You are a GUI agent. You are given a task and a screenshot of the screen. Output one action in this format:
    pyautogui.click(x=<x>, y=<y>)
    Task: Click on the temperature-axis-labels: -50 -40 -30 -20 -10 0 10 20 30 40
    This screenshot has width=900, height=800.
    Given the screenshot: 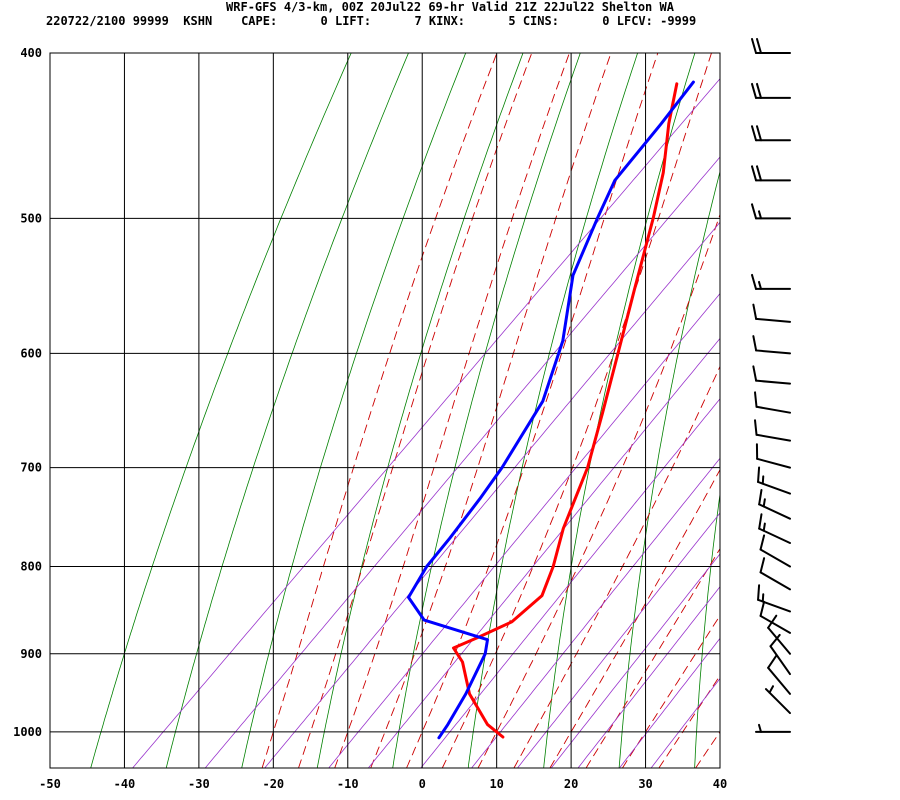 What is the action you would take?
    pyautogui.click(x=383, y=784)
    